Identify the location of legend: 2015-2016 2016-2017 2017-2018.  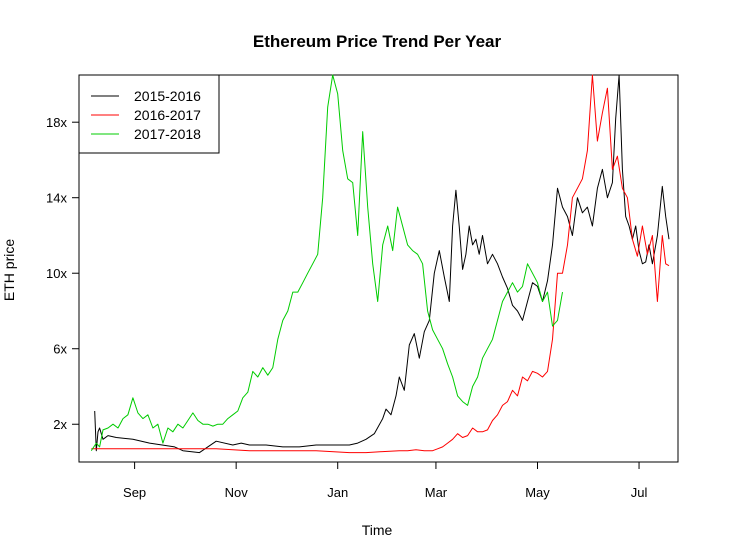
(149, 114).